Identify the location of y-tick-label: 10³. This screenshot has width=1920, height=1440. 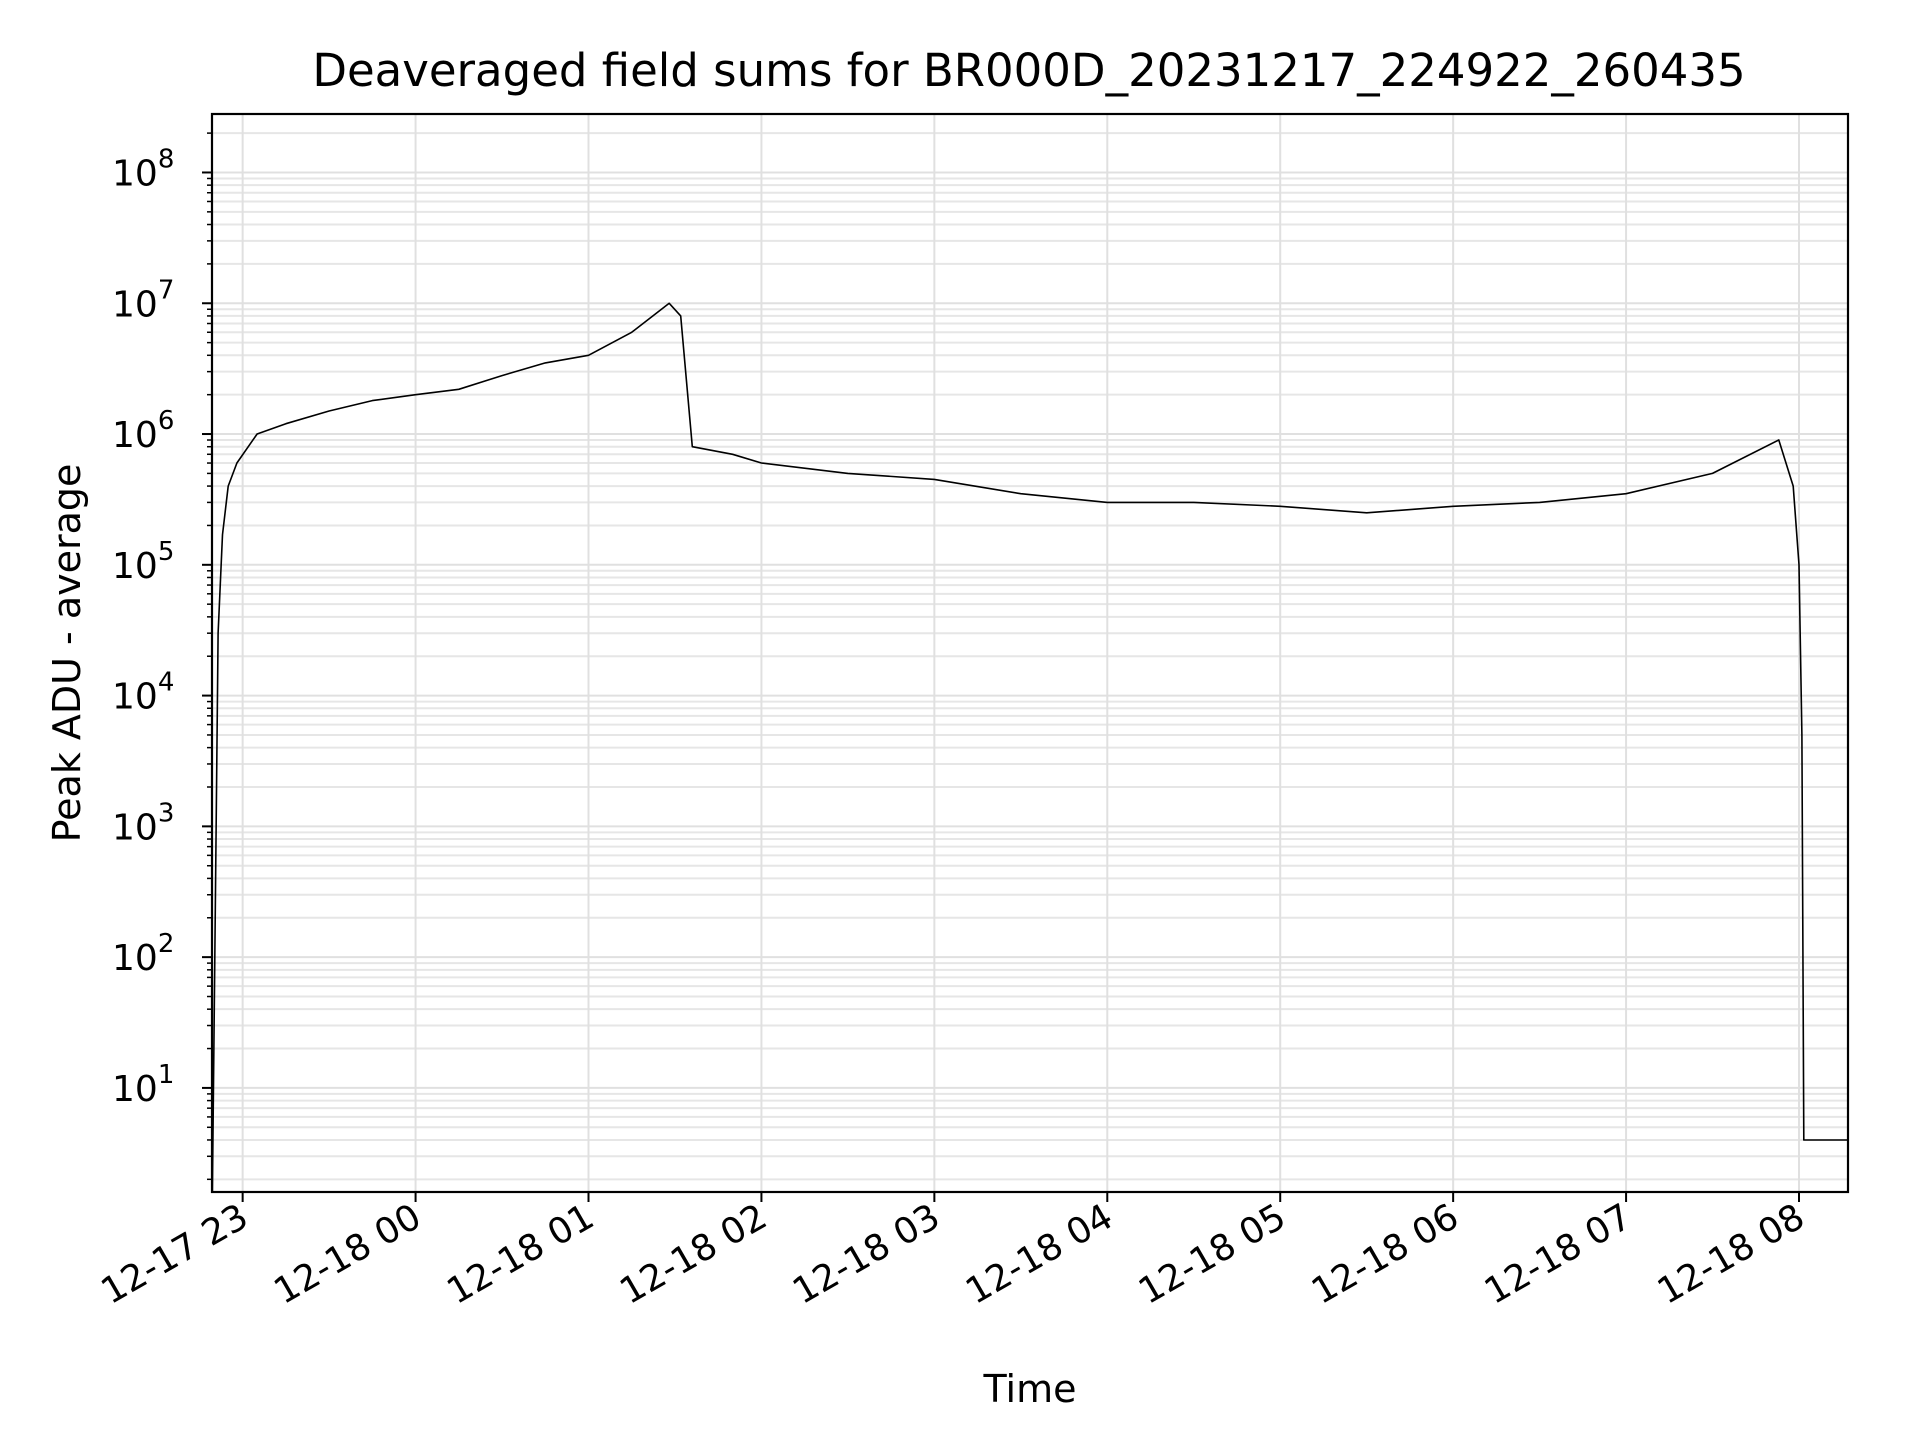
(143, 823).